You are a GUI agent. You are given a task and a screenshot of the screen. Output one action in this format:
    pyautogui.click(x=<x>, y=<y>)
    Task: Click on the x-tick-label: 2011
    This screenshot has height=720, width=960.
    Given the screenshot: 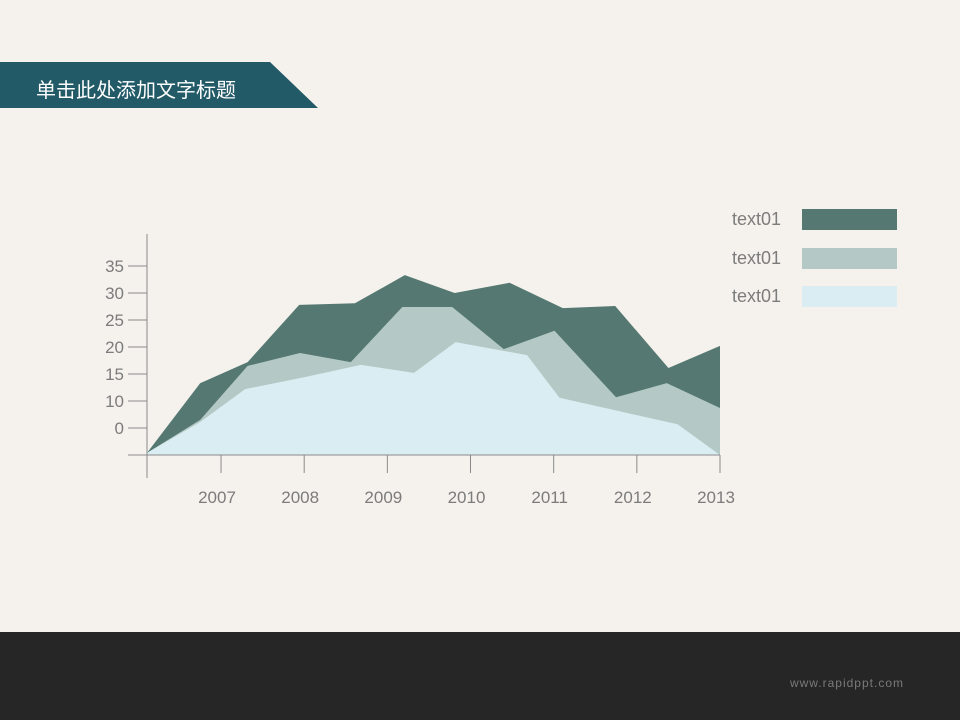 What is the action you would take?
    pyautogui.click(x=549, y=497)
    